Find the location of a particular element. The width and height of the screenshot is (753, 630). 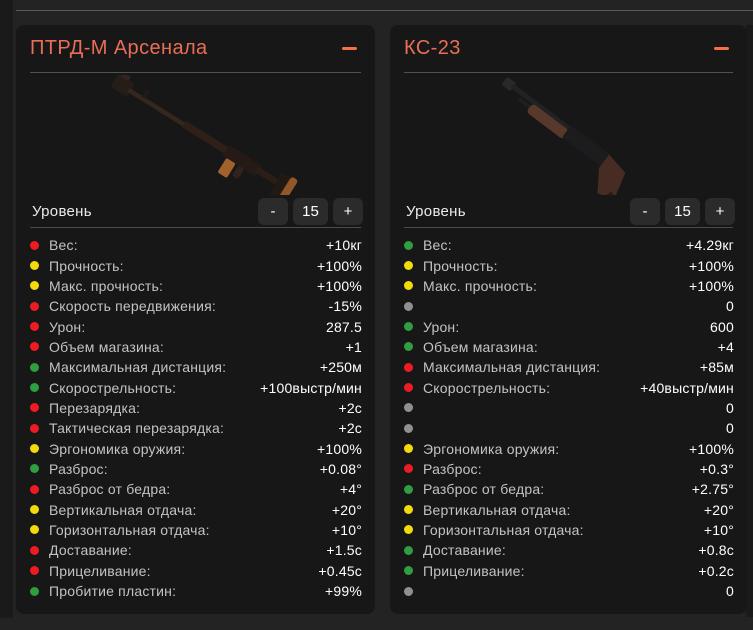

minus-icon is located at coordinates (721, 48).